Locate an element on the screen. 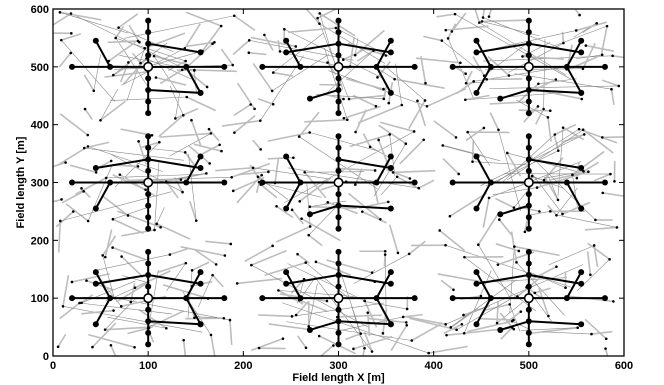  x-axis-label: Field length X [m] is located at coordinates (338, 378).